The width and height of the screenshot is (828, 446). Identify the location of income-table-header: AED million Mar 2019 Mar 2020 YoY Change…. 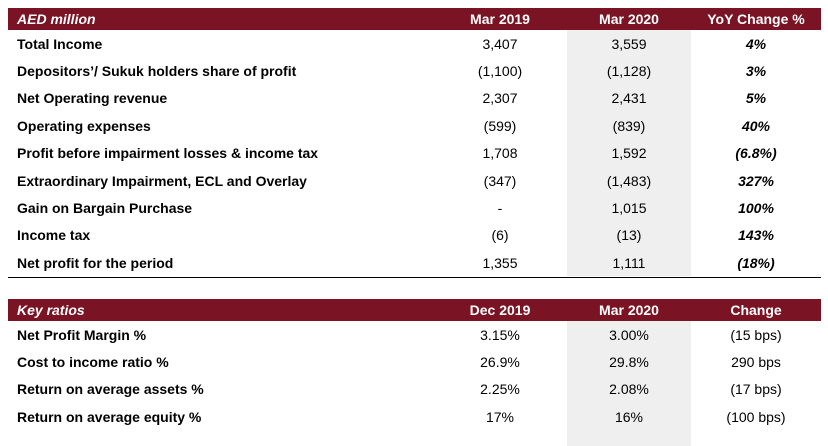
(414, 19).